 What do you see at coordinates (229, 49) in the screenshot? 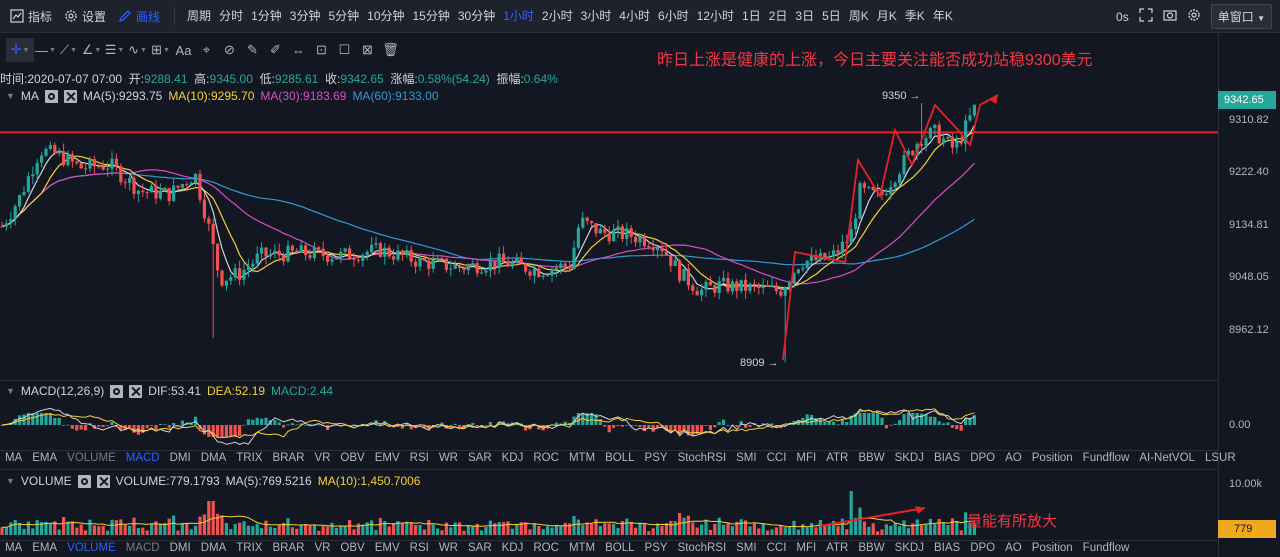
I see `magnet-icon: ⊘` at bounding box center [229, 49].